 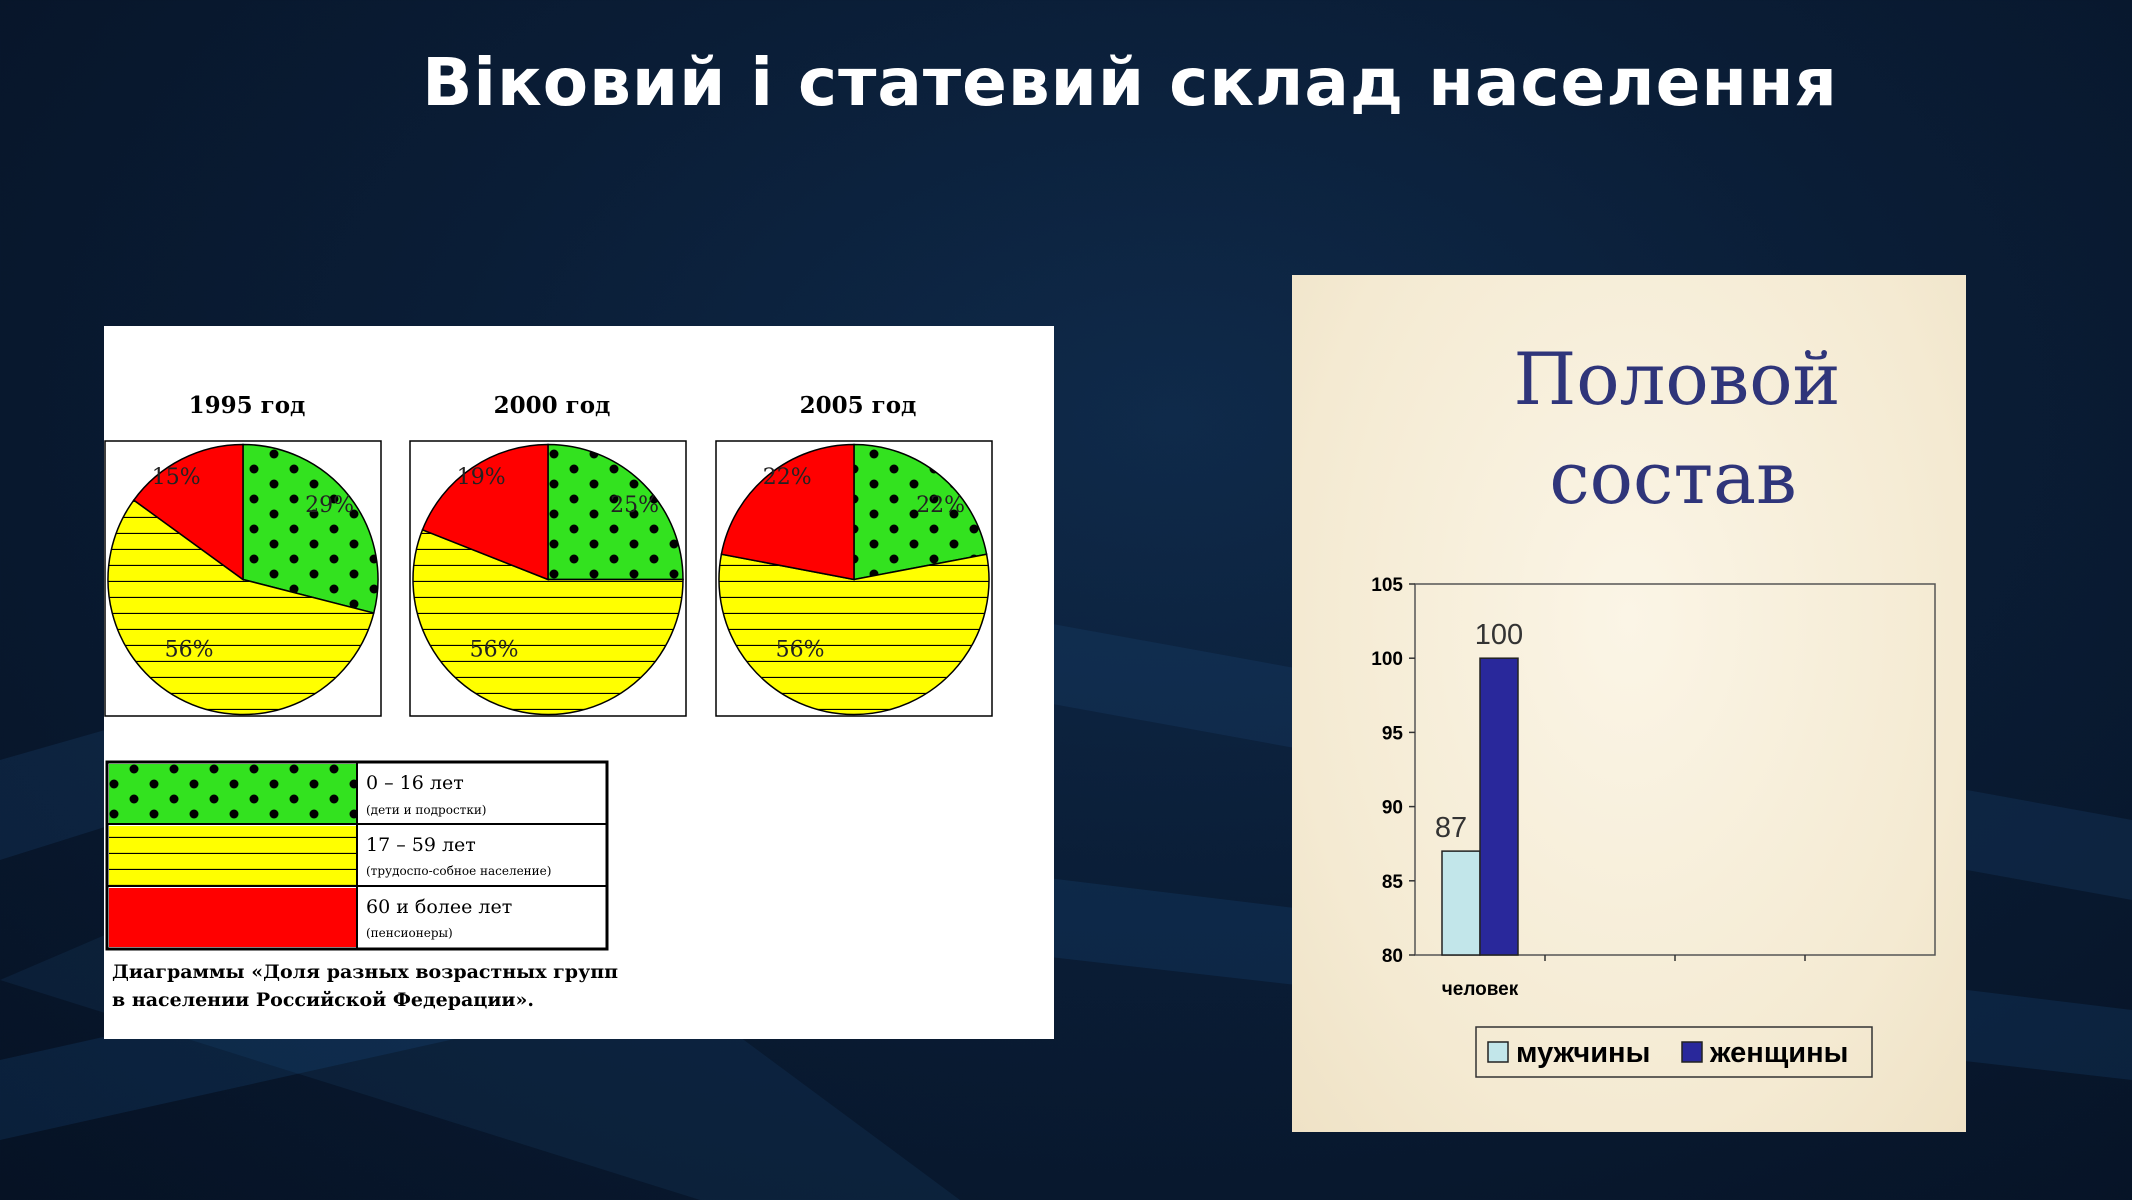 What do you see at coordinates (426, 810) in the screenshot?
I see `legend-note-0-16: (дети и подростки)` at bounding box center [426, 810].